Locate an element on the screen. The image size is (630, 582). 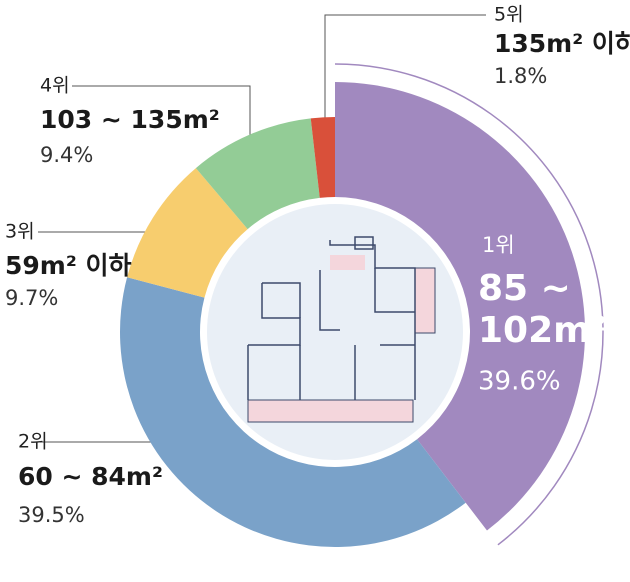
size-label: 60 ~ 84m² is located at coordinates (90, 476).